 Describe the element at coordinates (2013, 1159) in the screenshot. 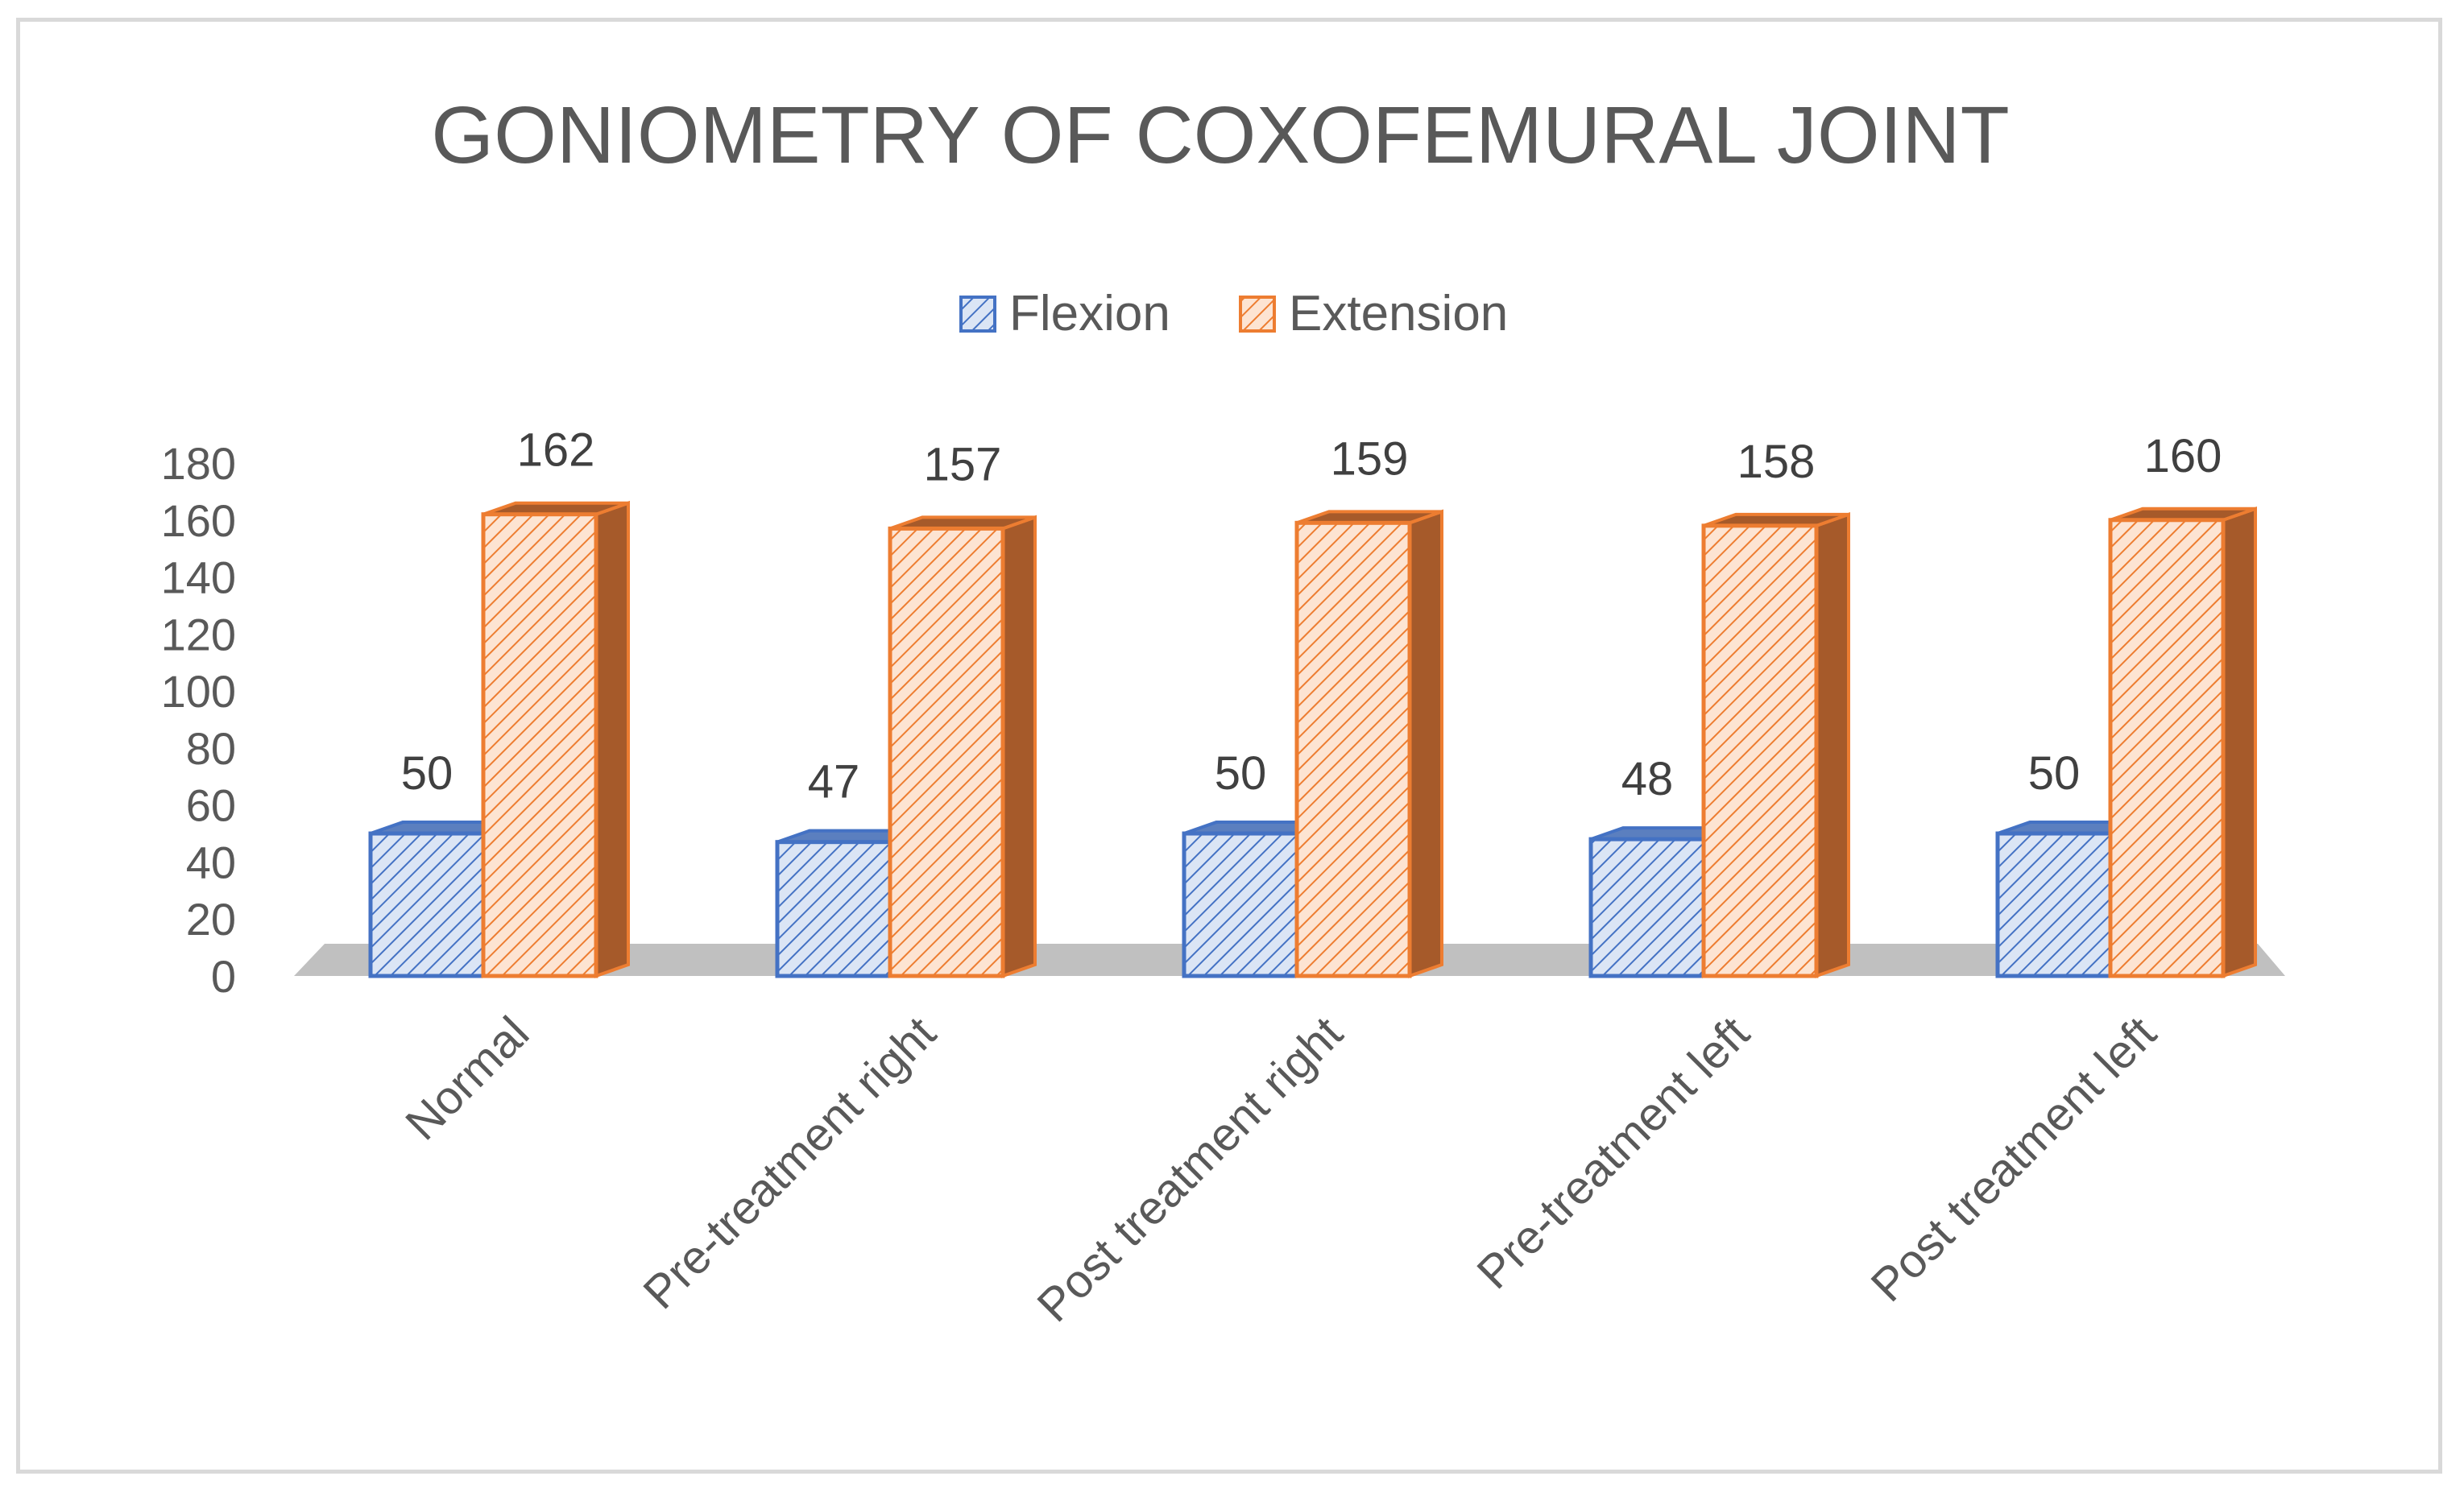

I see `x-tick-label: Post treatment left` at that location.